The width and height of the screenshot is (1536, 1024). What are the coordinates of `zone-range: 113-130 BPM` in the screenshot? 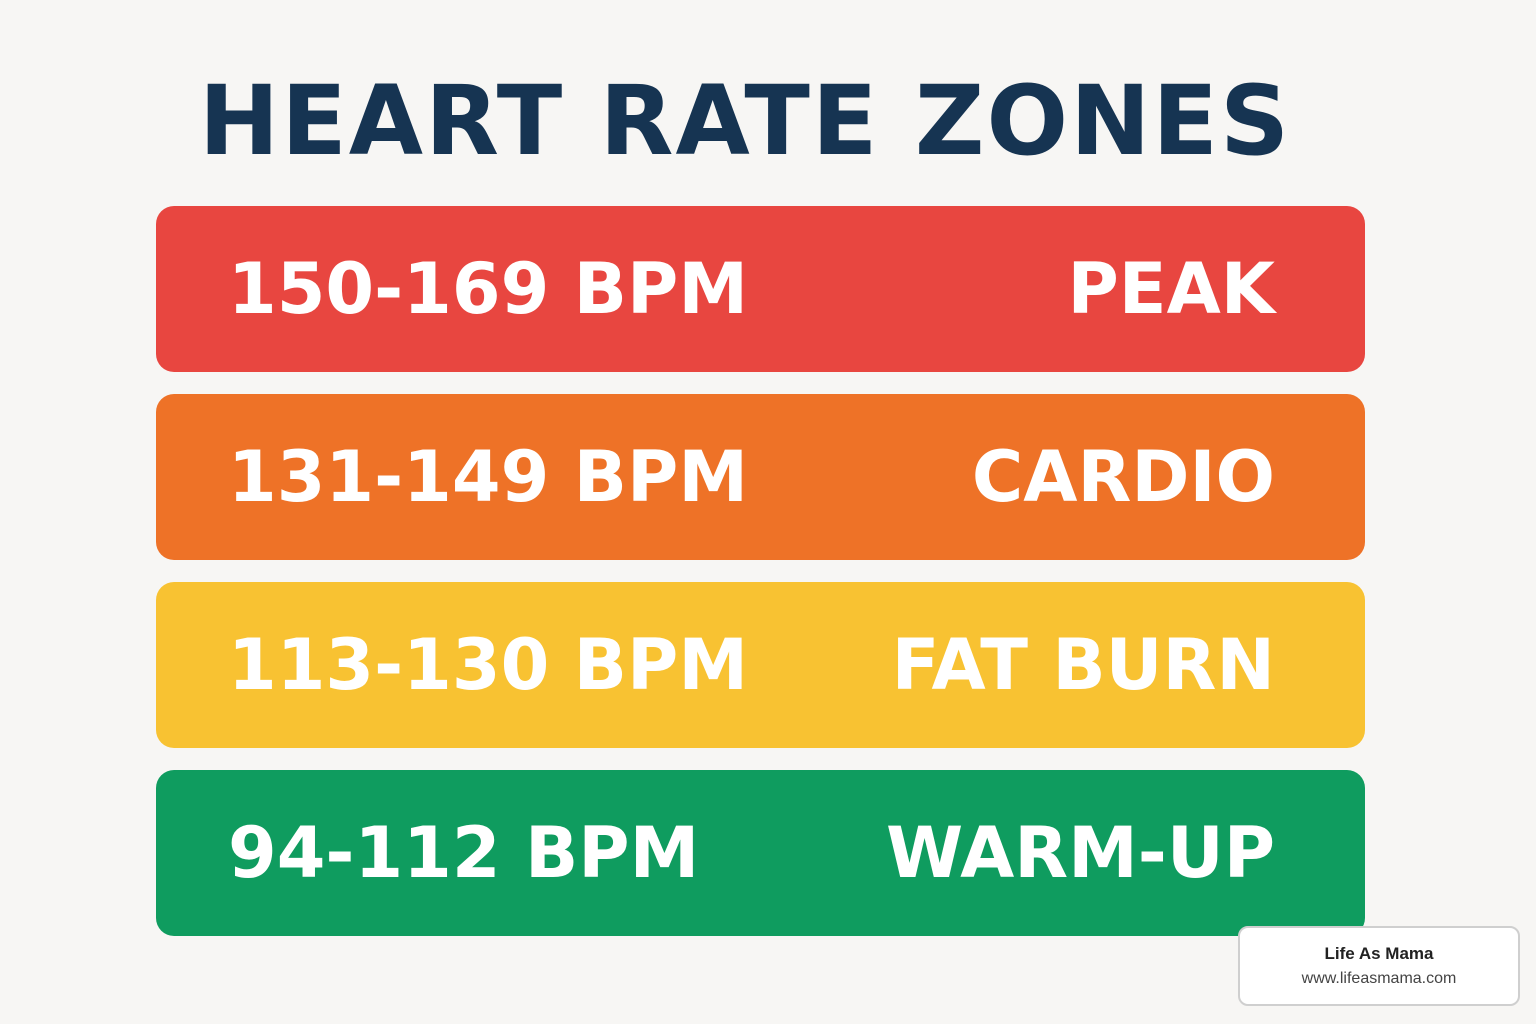 It's located at (488, 665).